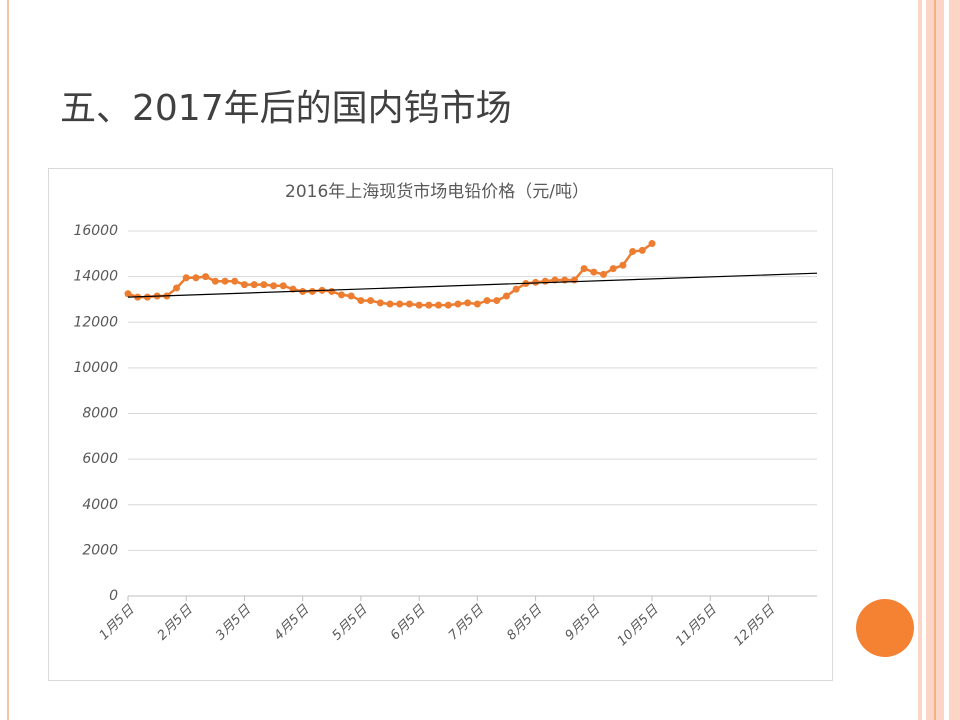 Image resolution: width=960 pixels, height=720 pixels. I want to click on decor-circle, so click(885, 628).